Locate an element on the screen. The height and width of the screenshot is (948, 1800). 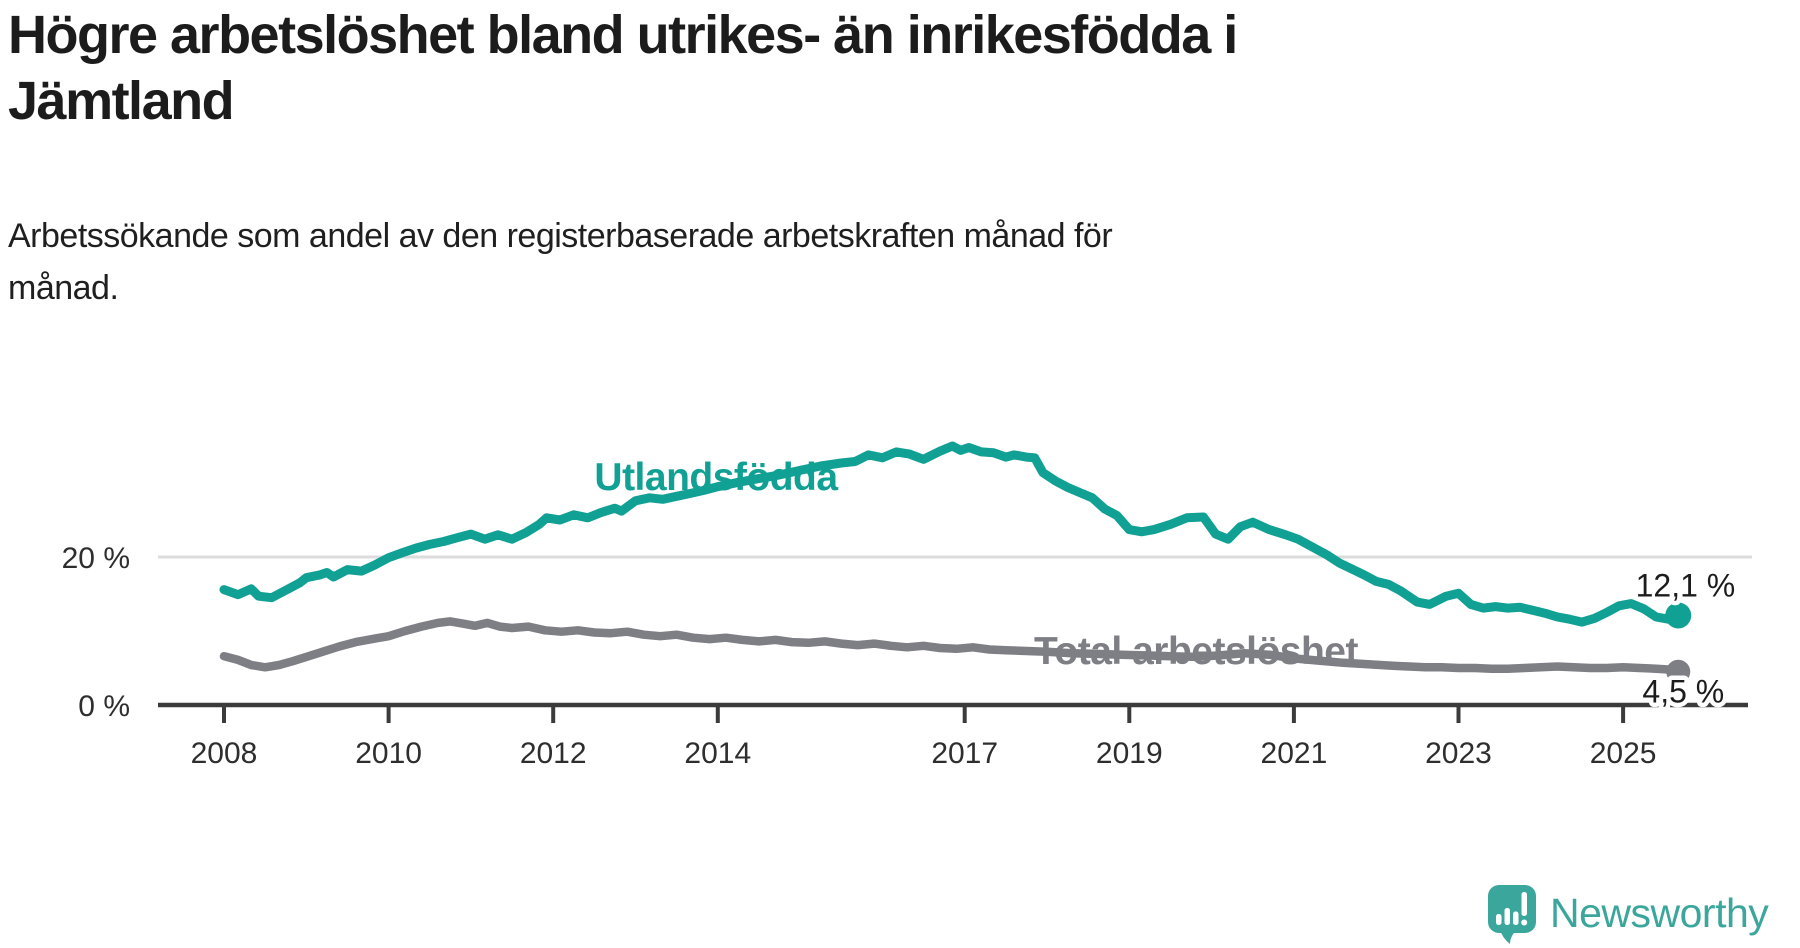
logo-bar-mid is located at coordinates (1516, 918).